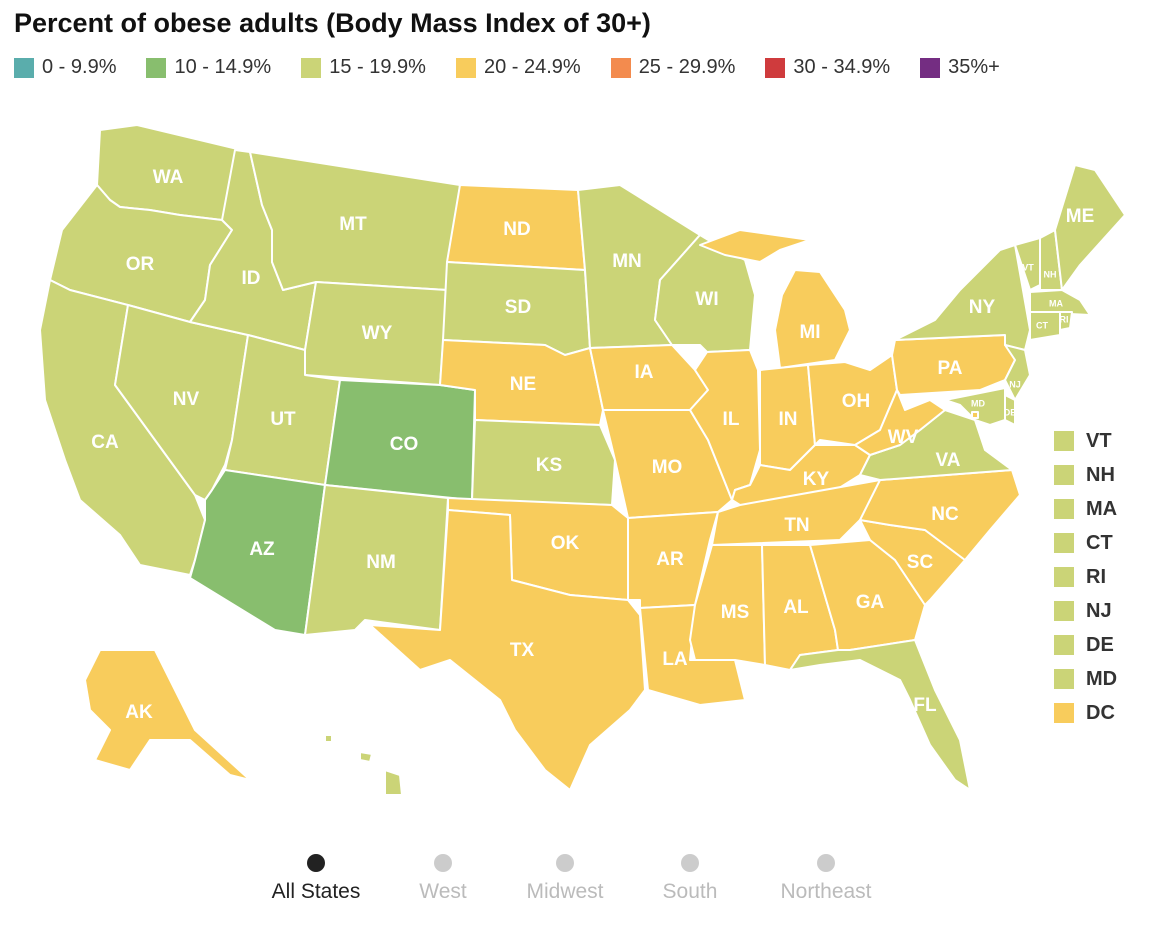  Describe the element at coordinates (139, 712) in the screenshot. I see `state-label-ak: AK` at that location.